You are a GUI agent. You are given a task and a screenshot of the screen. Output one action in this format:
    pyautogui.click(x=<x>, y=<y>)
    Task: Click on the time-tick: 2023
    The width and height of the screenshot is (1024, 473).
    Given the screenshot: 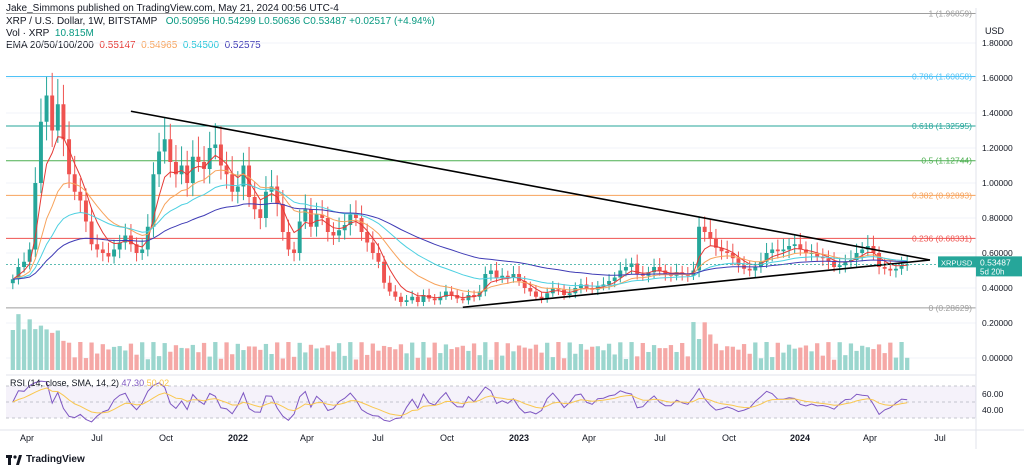 What is the action you would take?
    pyautogui.click(x=519, y=438)
    